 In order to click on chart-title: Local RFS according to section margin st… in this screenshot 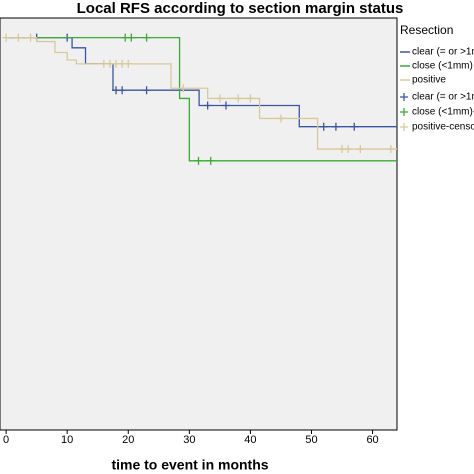, I will do `click(240, 8)`.